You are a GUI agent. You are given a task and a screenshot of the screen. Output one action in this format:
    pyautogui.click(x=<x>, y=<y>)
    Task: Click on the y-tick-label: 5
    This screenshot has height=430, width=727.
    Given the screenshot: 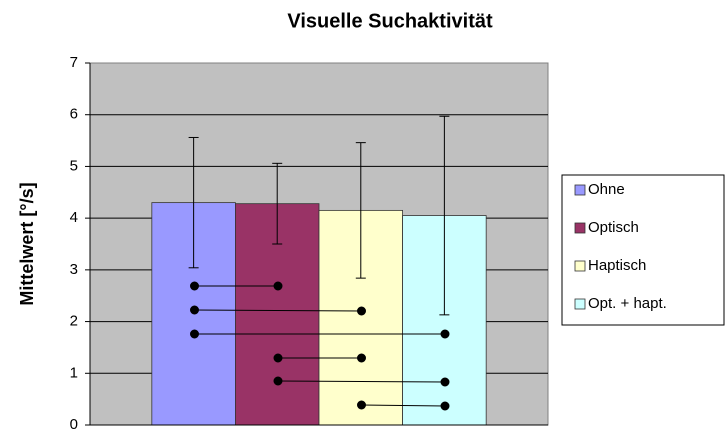 What is the action you would take?
    pyautogui.click(x=74, y=165)
    